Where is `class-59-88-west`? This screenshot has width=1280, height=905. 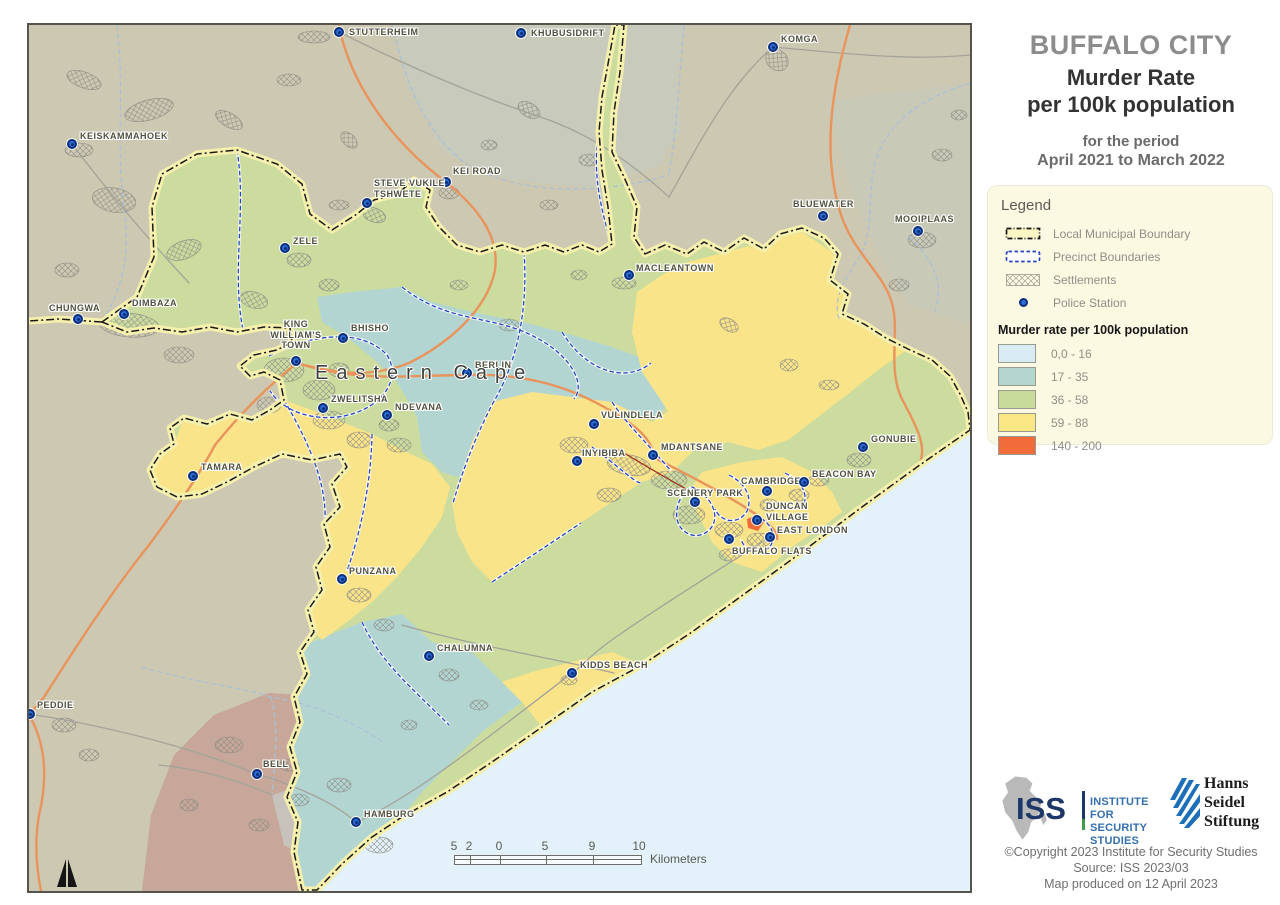 class-59-88-west is located at coordinates (300, 520).